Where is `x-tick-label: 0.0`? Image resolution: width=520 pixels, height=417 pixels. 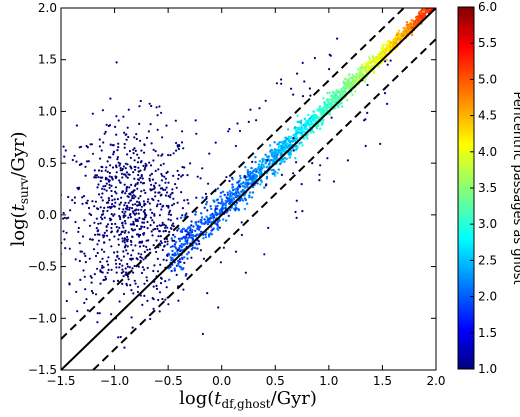 x-tick-label: 0.0 is located at coordinates (221, 381).